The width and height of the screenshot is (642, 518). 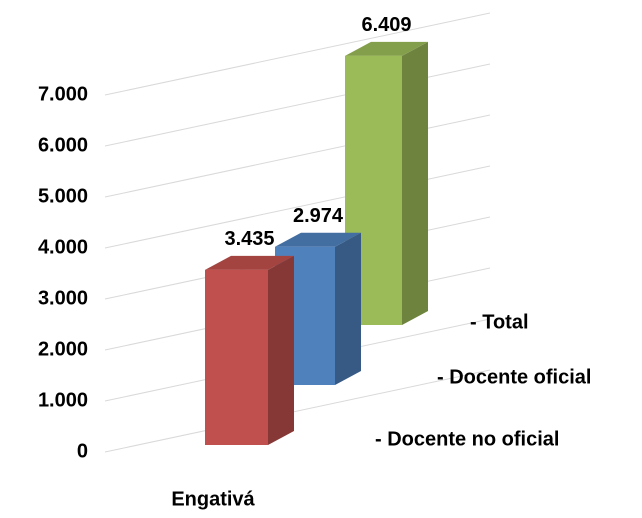 What do you see at coordinates (63, 196) in the screenshot?
I see `y-tick-label: 5.000` at bounding box center [63, 196].